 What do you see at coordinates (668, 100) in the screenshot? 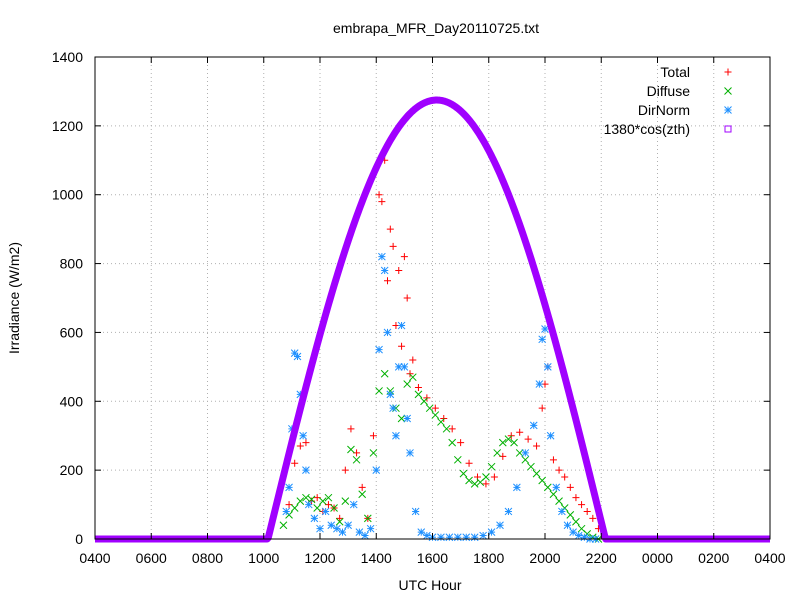
I see `legend: Total Diffuse DirNorm 1380*cos(zth)` at bounding box center [668, 100].